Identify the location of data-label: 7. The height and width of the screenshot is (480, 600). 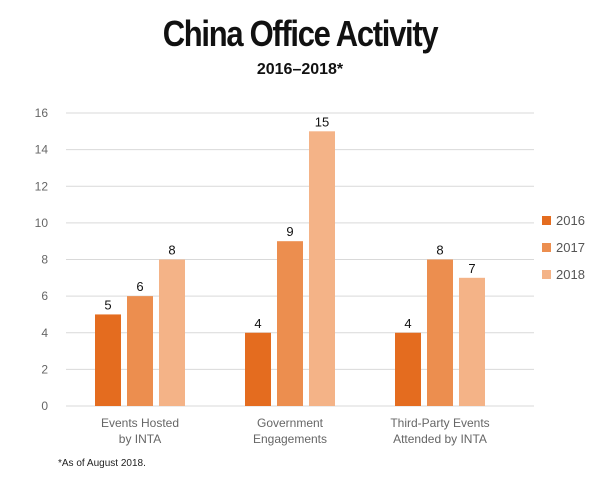
(471, 268).